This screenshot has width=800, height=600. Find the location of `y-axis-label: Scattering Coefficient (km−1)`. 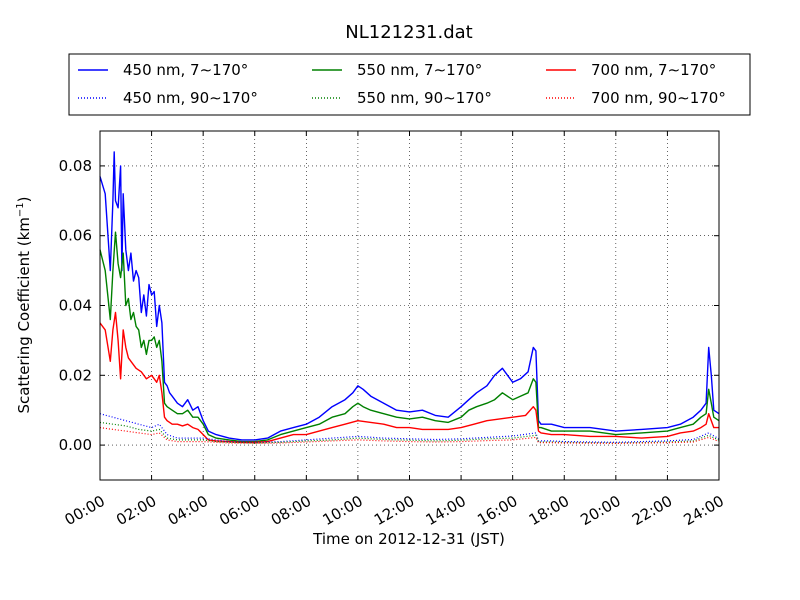

y-axis-label: Scattering Coefficient (km−1) is located at coordinates (24, 304).